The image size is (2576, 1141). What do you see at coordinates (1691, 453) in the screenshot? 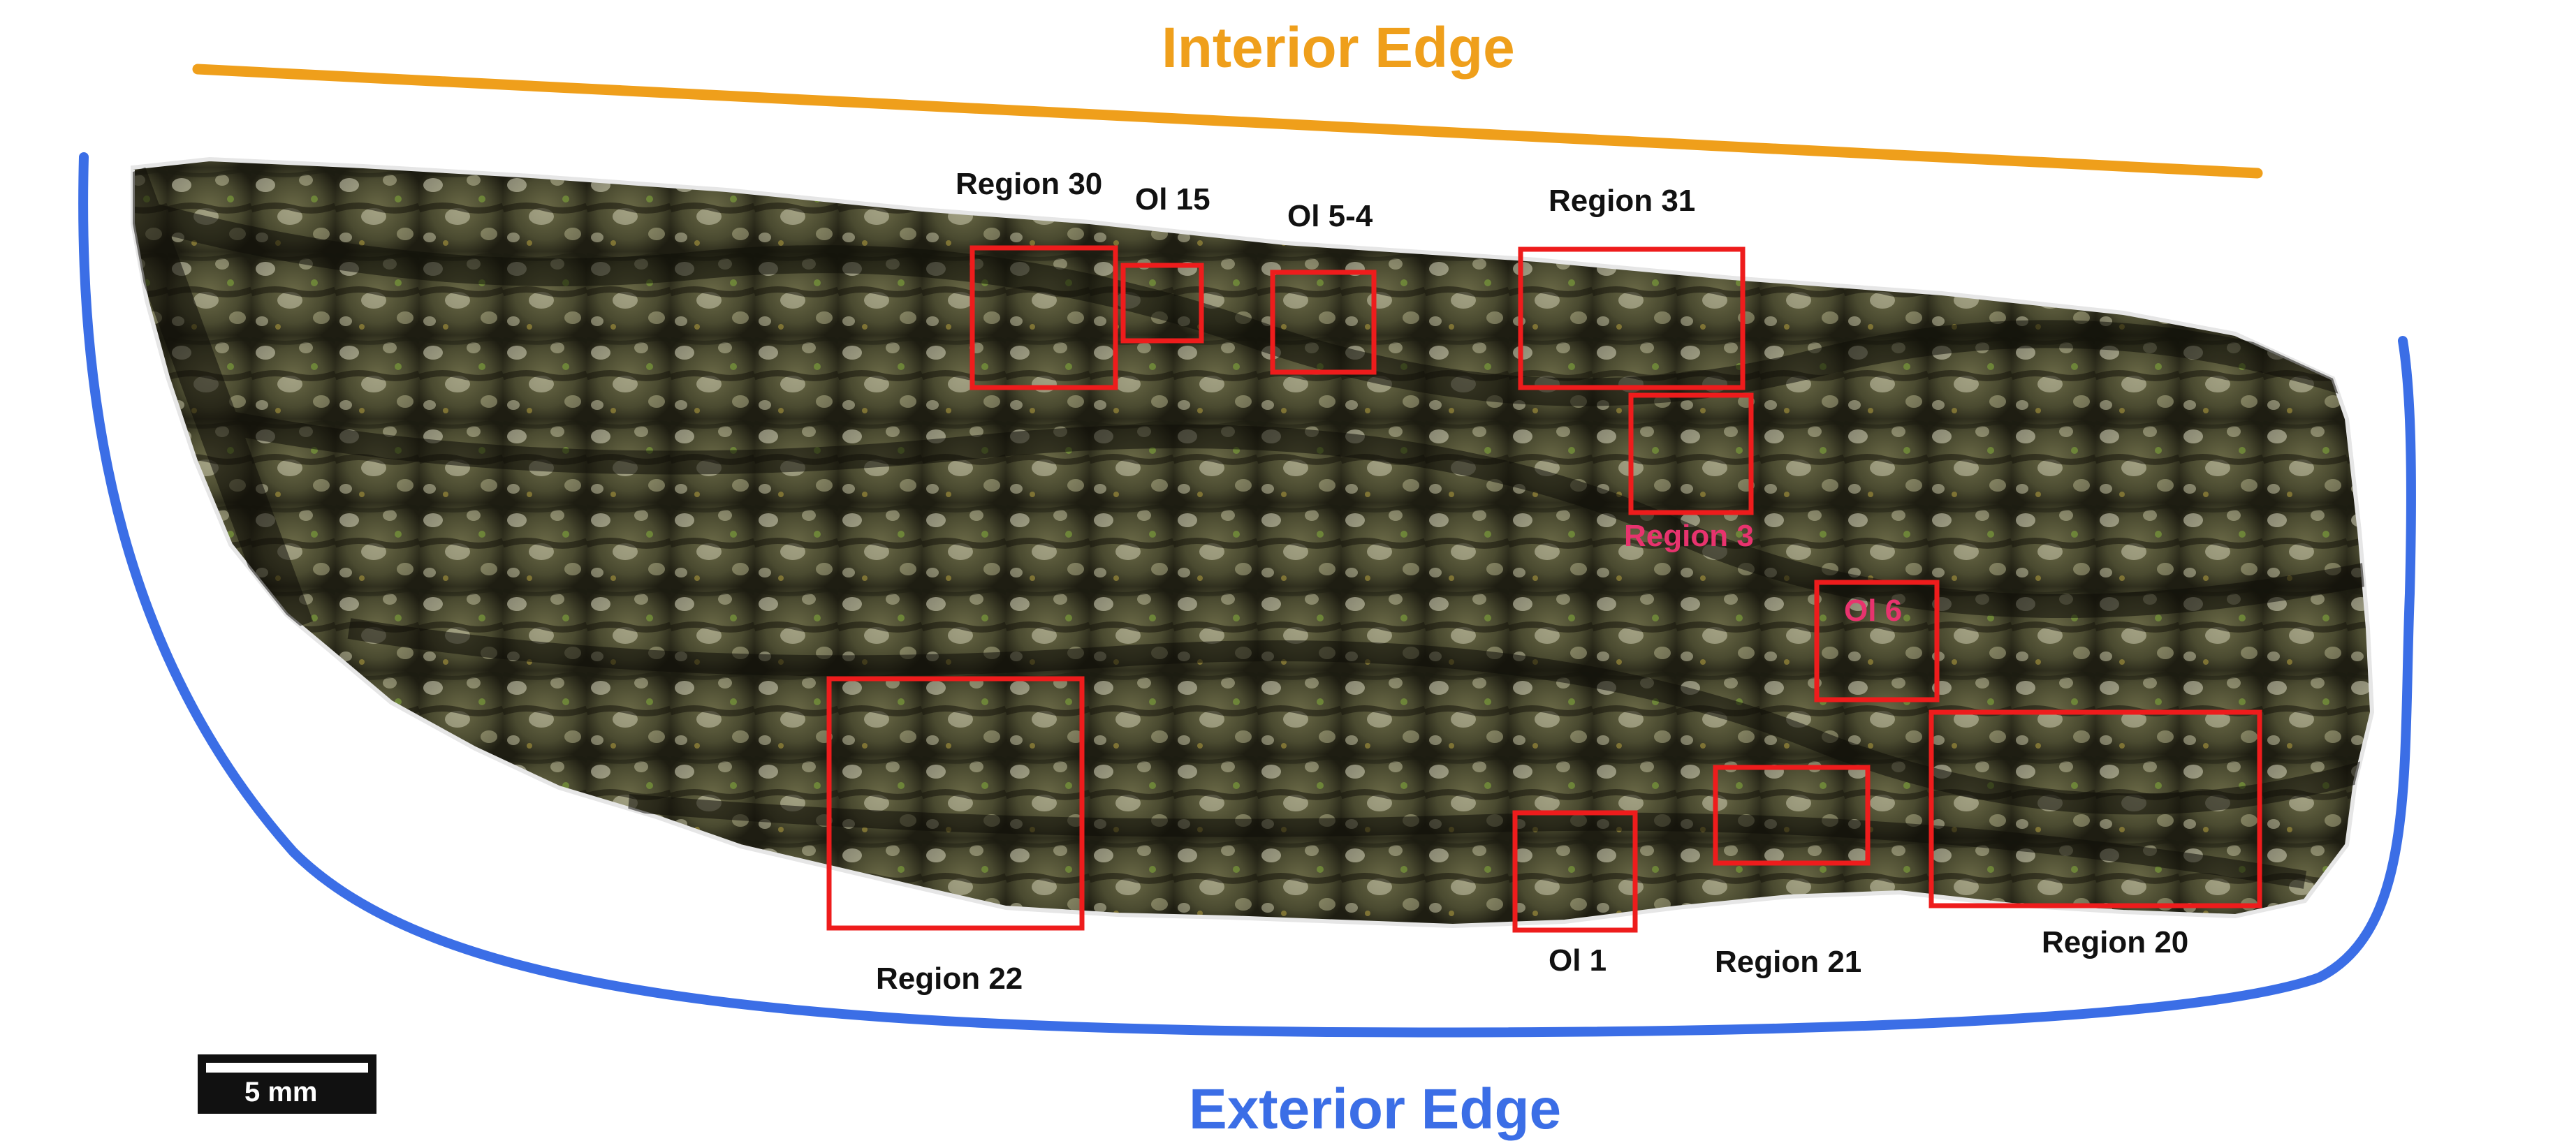
I see `region-3-box` at bounding box center [1691, 453].